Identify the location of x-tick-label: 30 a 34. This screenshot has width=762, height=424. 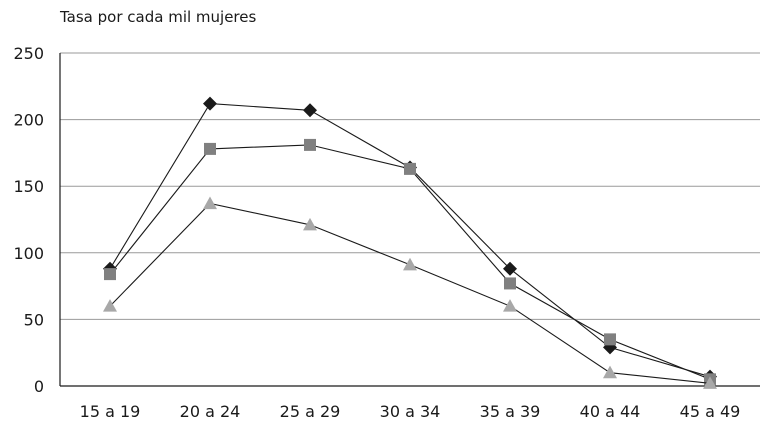
(410, 411).